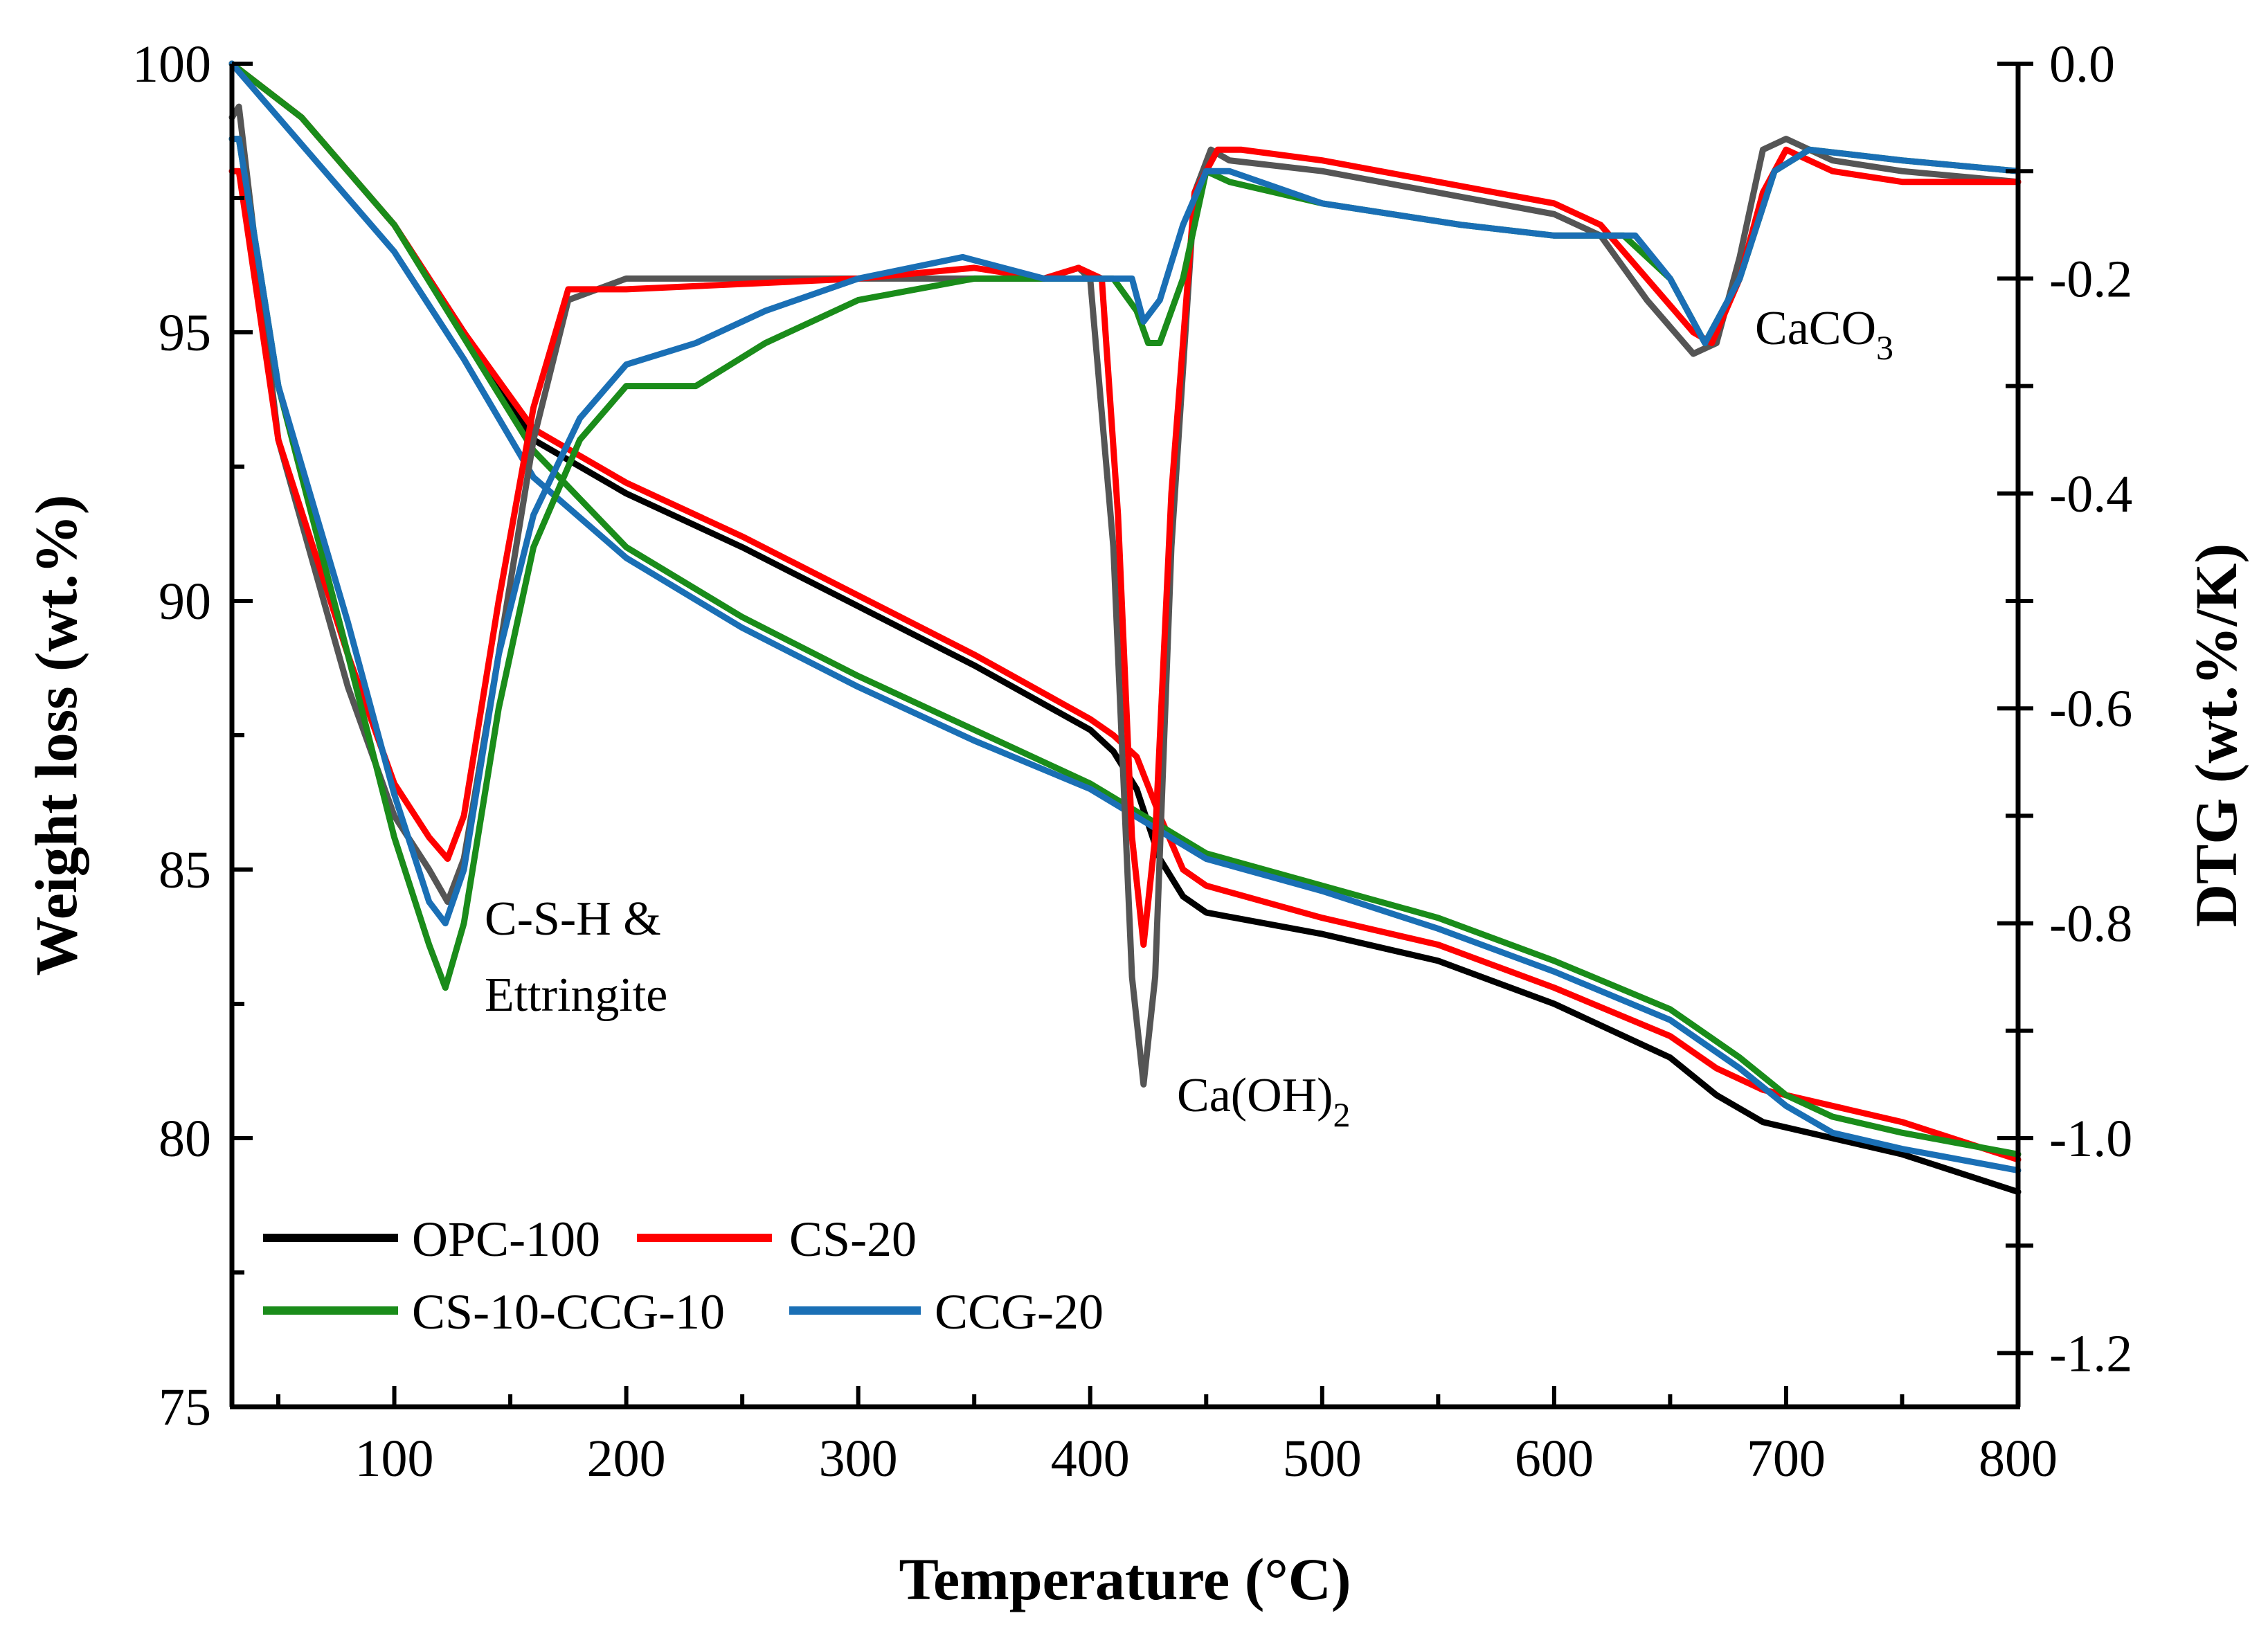 This screenshot has width=2268, height=1638. I want to click on x-tick-label: 800, so click(2018, 1459).